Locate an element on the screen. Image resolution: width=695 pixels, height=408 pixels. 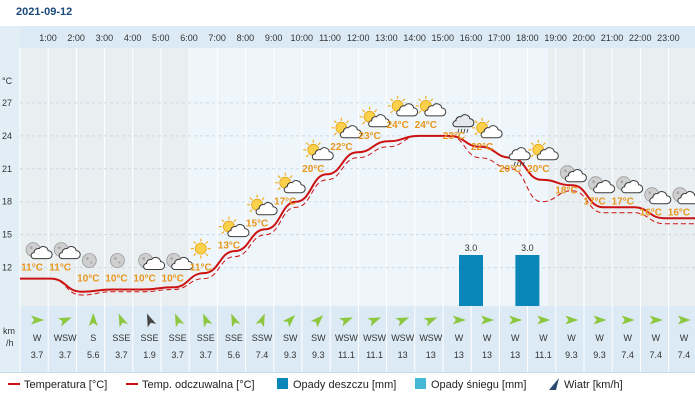
hour-label: 12:00 is located at coordinates (358, 38).